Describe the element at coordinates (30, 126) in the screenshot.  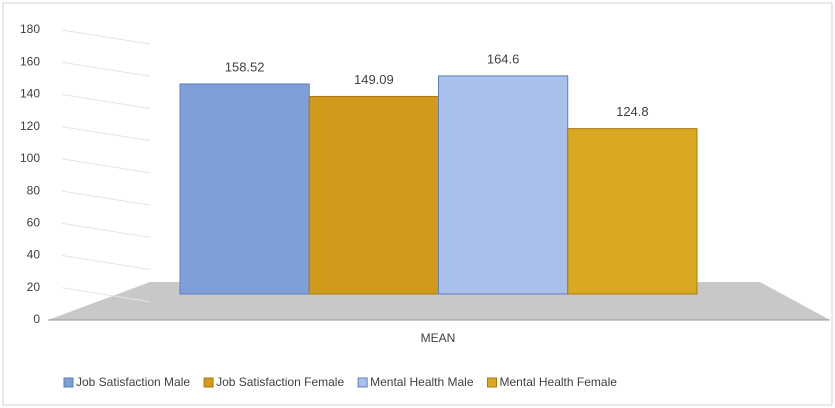
I see `y-tick-label: 120` at that location.